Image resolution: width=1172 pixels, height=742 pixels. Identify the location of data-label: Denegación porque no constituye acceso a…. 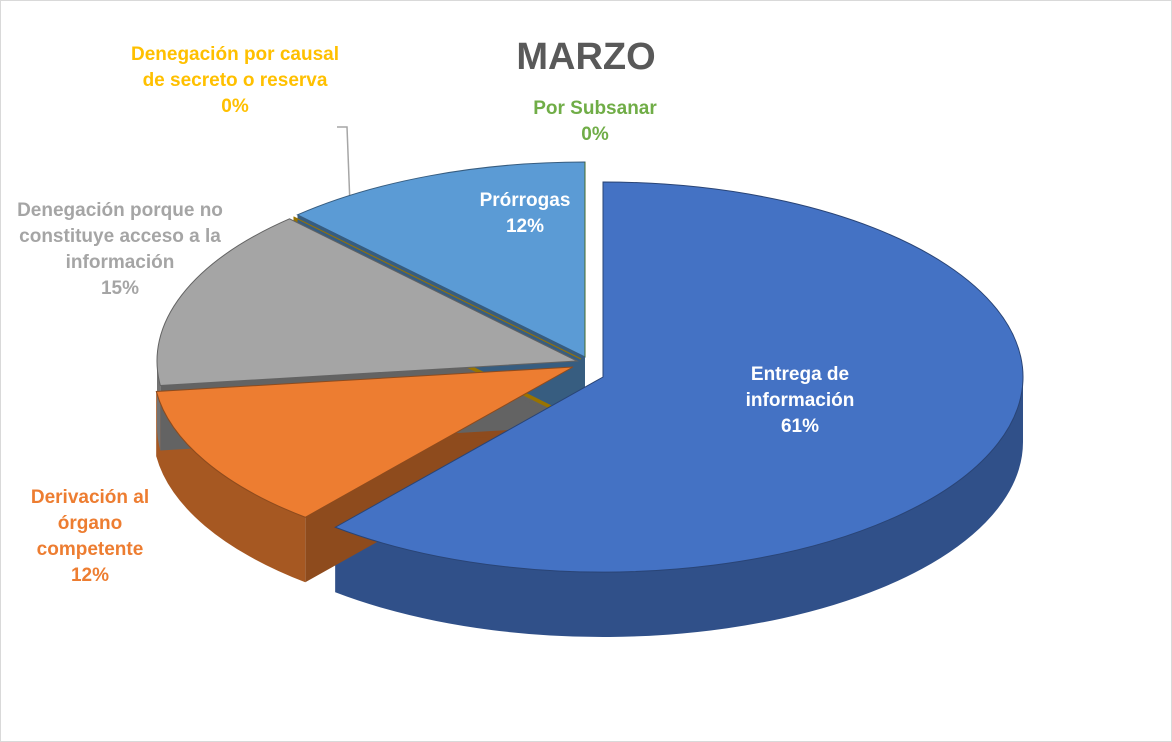
(120, 250).